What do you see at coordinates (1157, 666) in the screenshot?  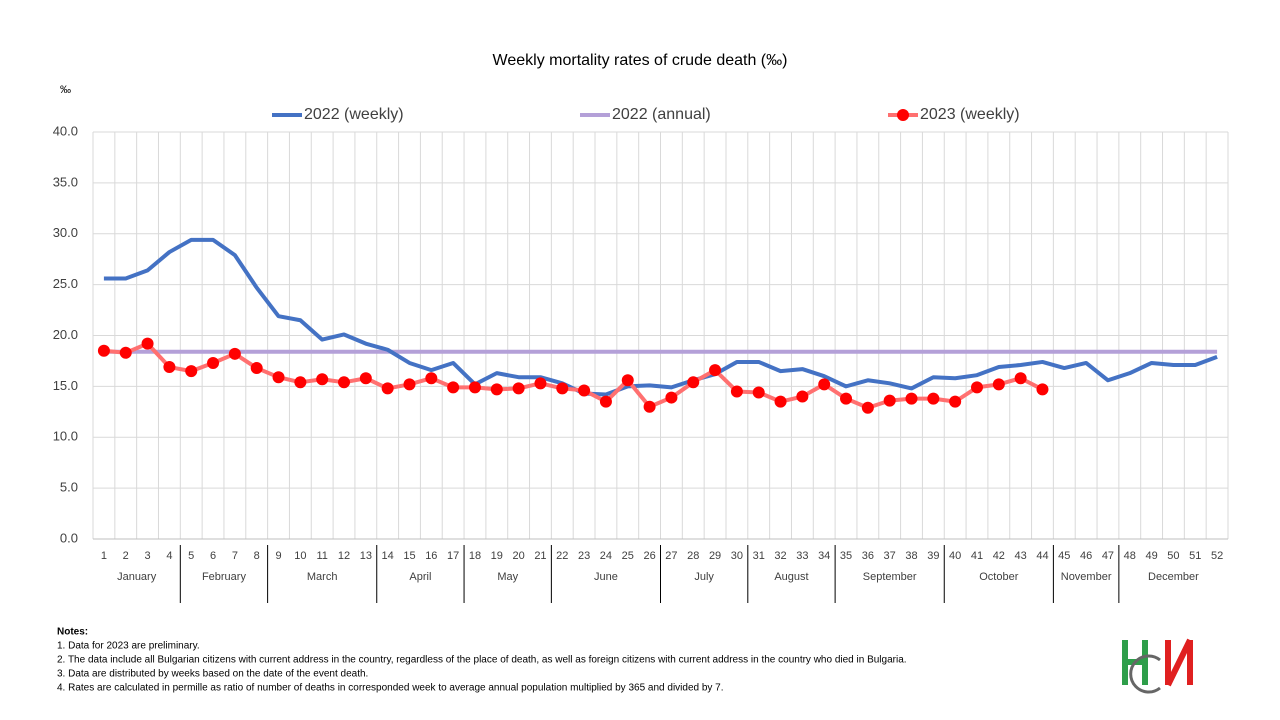 I see `logo` at bounding box center [1157, 666].